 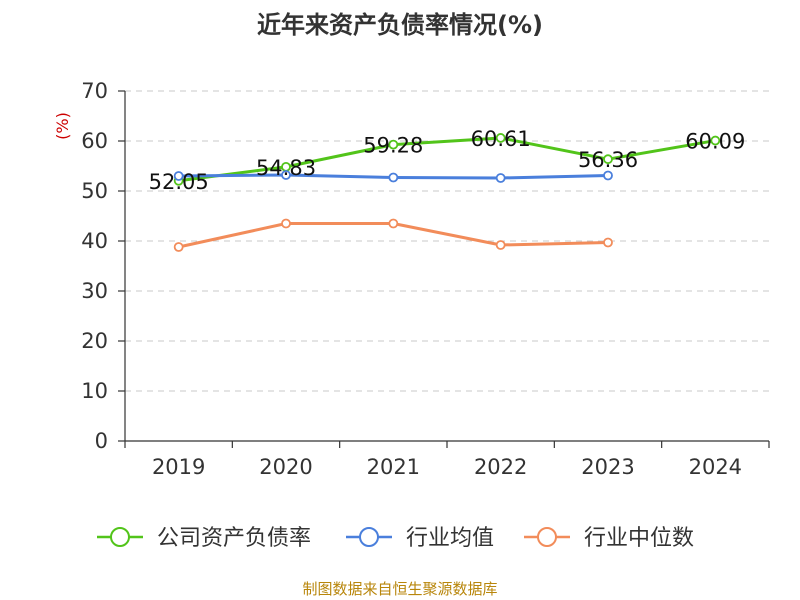 I want to click on data-labels: 52.05 54.83 59.28 60.61 56.36 60.09, so click(x=447, y=160).